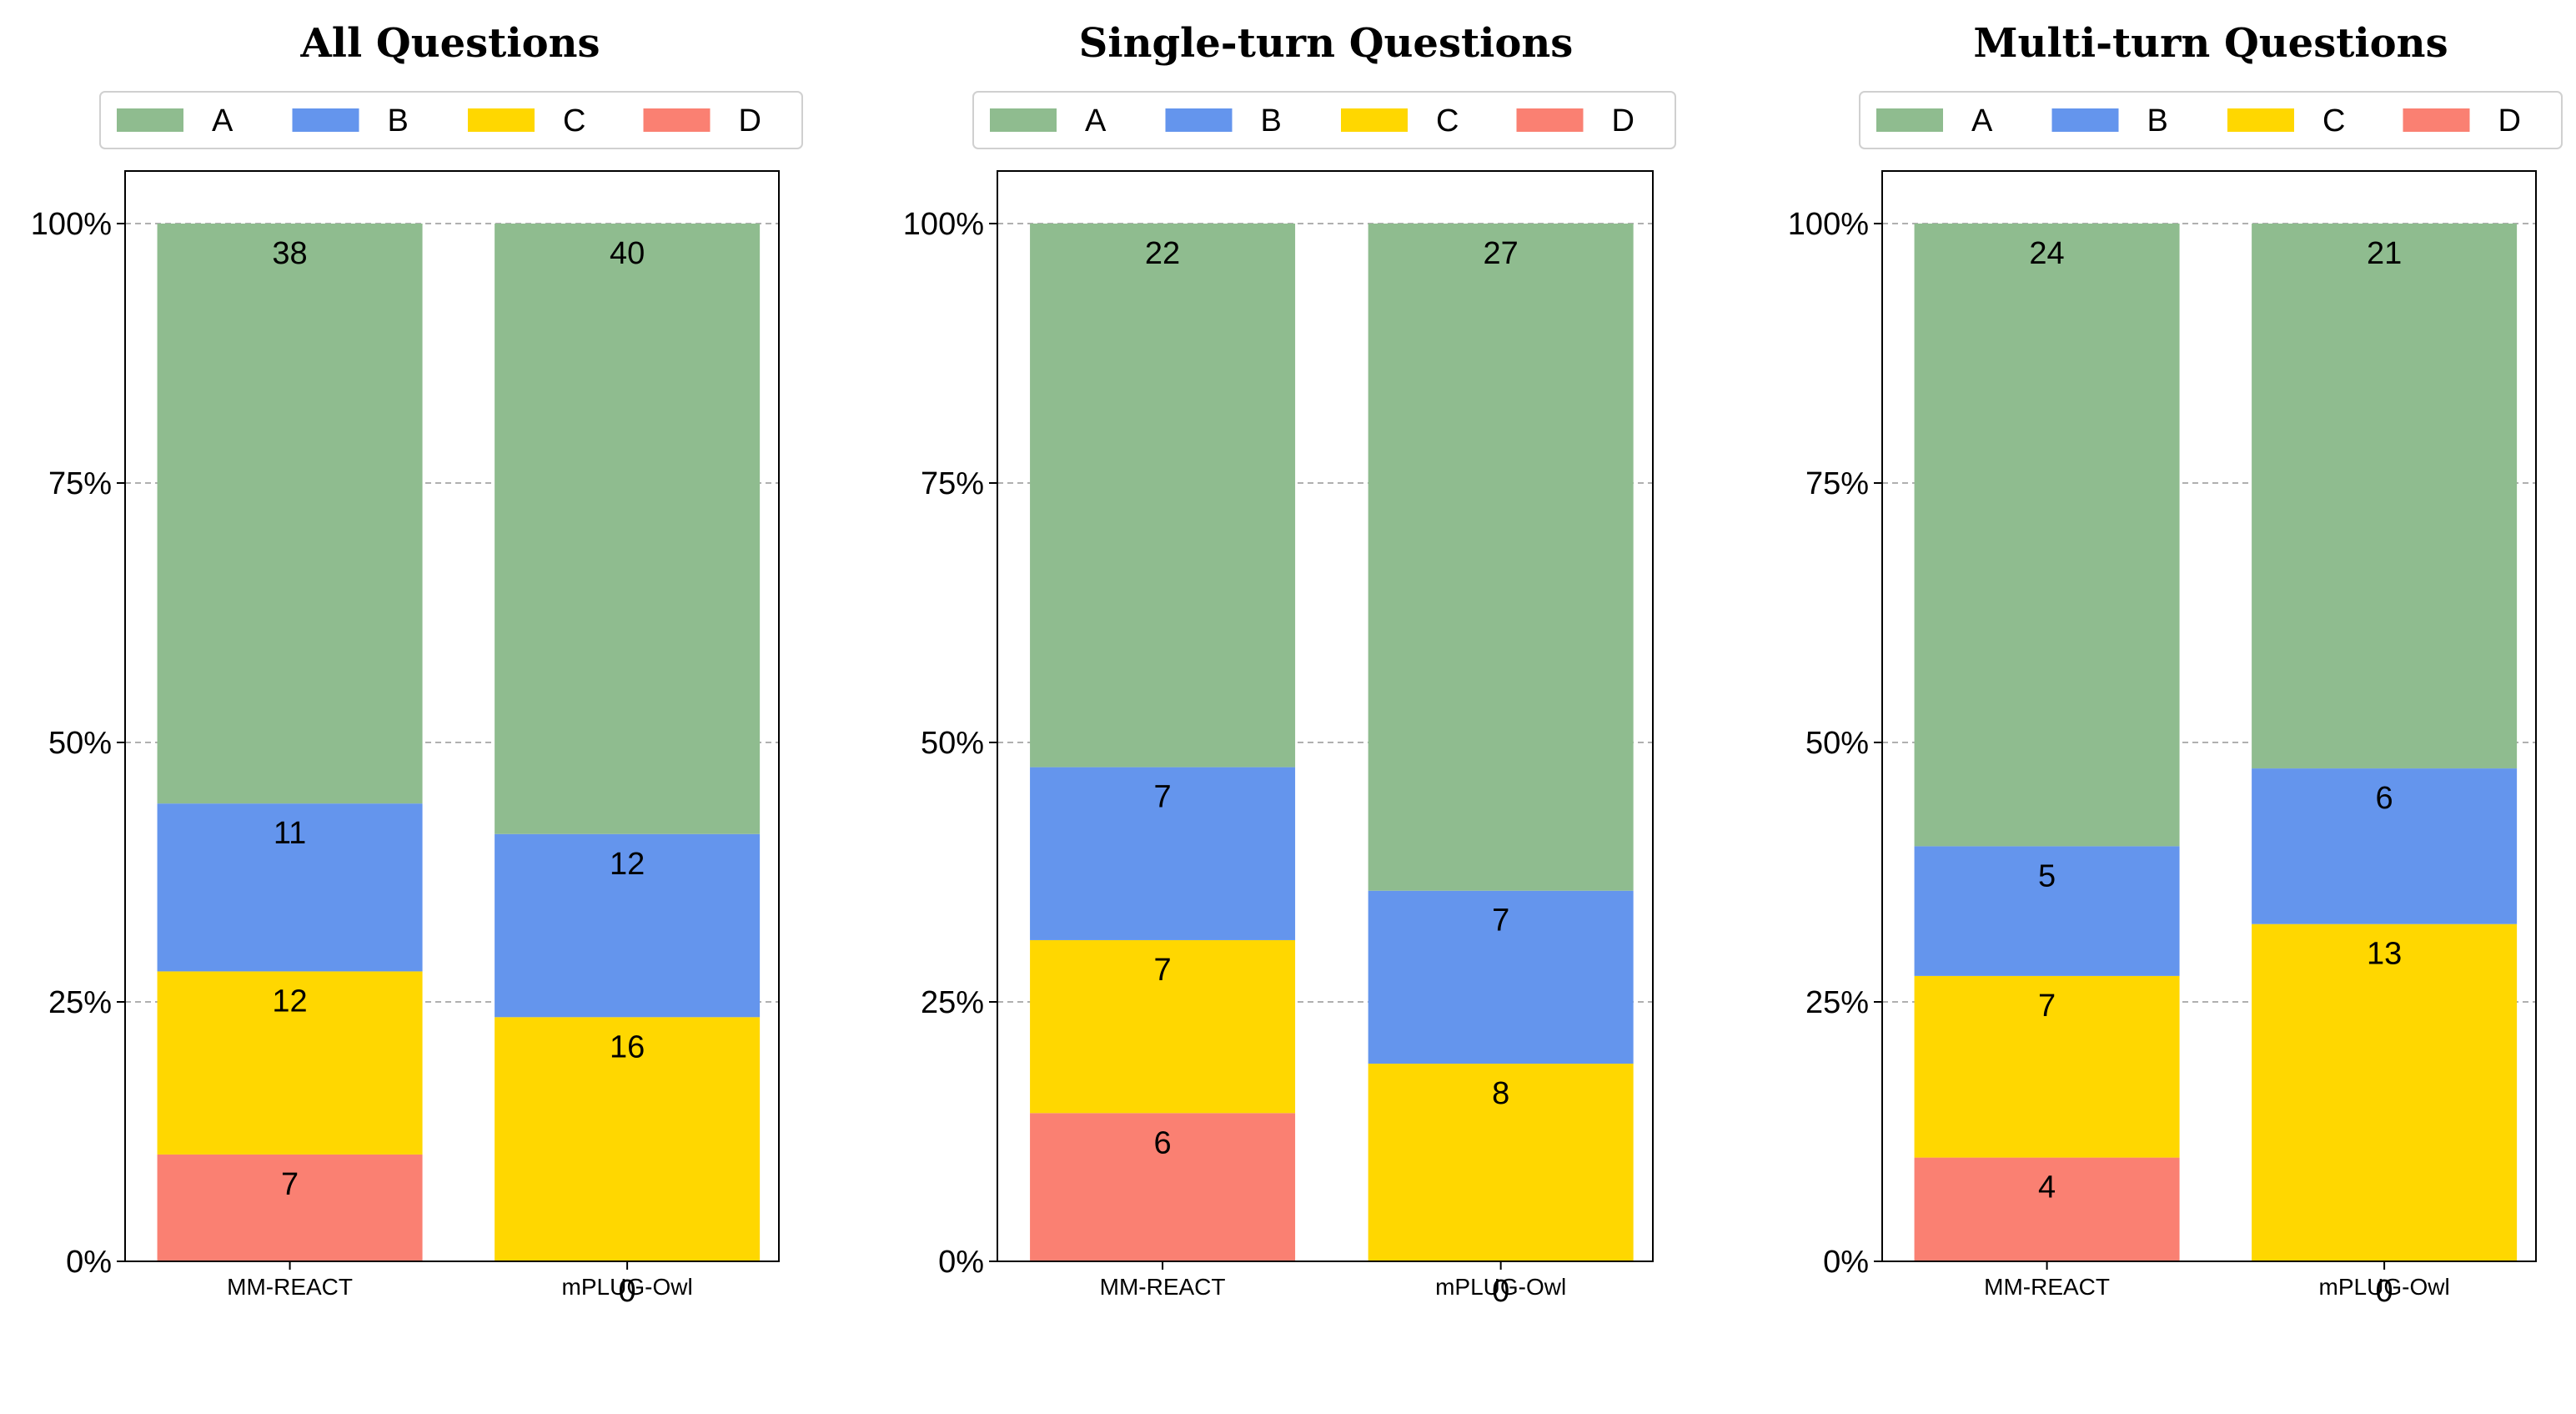  I want to click on data-label: 40, so click(627, 253).